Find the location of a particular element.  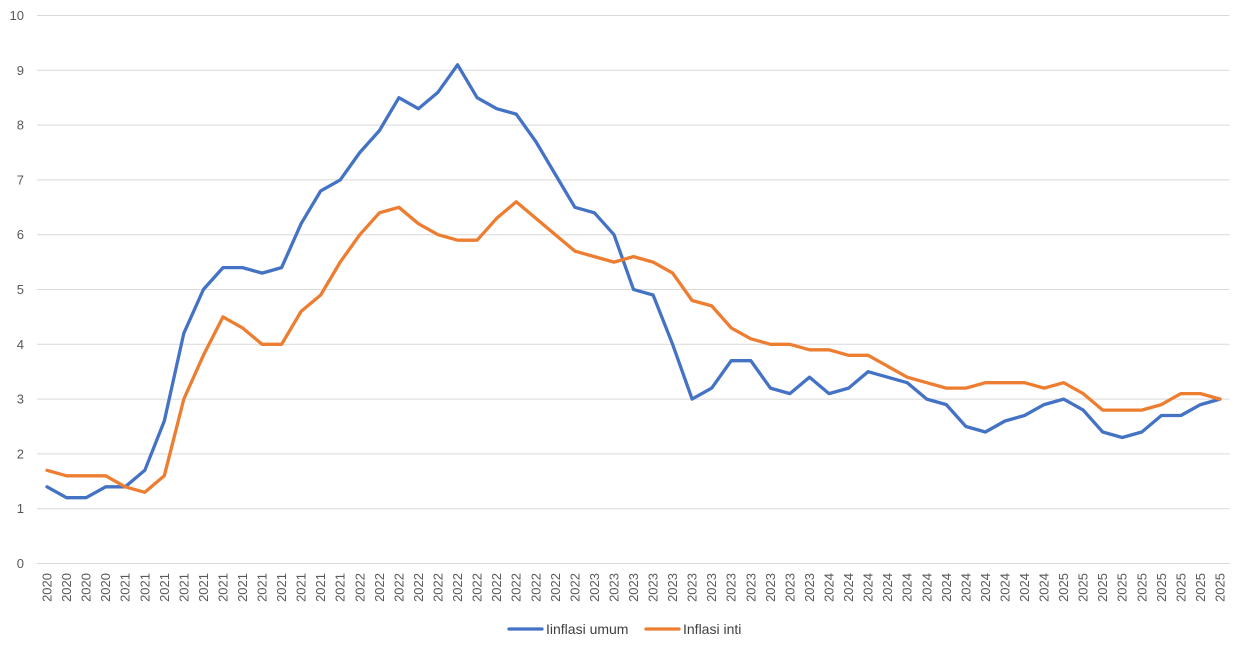

svg-text: 7 is located at coordinates (20, 179).